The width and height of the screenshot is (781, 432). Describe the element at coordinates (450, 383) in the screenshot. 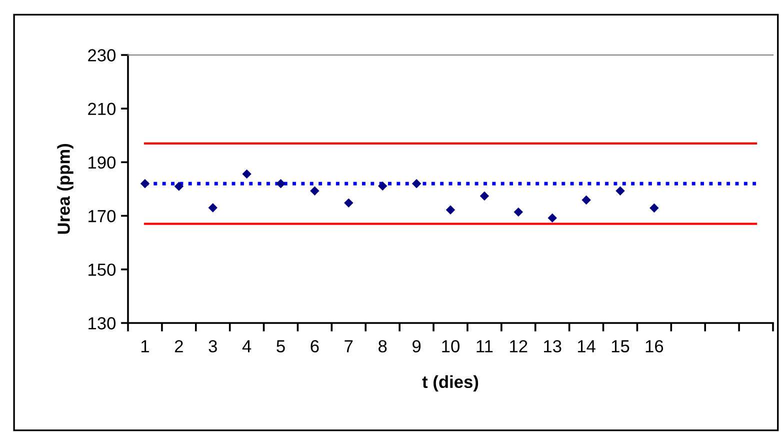

I see `x-axis-title: t (dies)` at that location.